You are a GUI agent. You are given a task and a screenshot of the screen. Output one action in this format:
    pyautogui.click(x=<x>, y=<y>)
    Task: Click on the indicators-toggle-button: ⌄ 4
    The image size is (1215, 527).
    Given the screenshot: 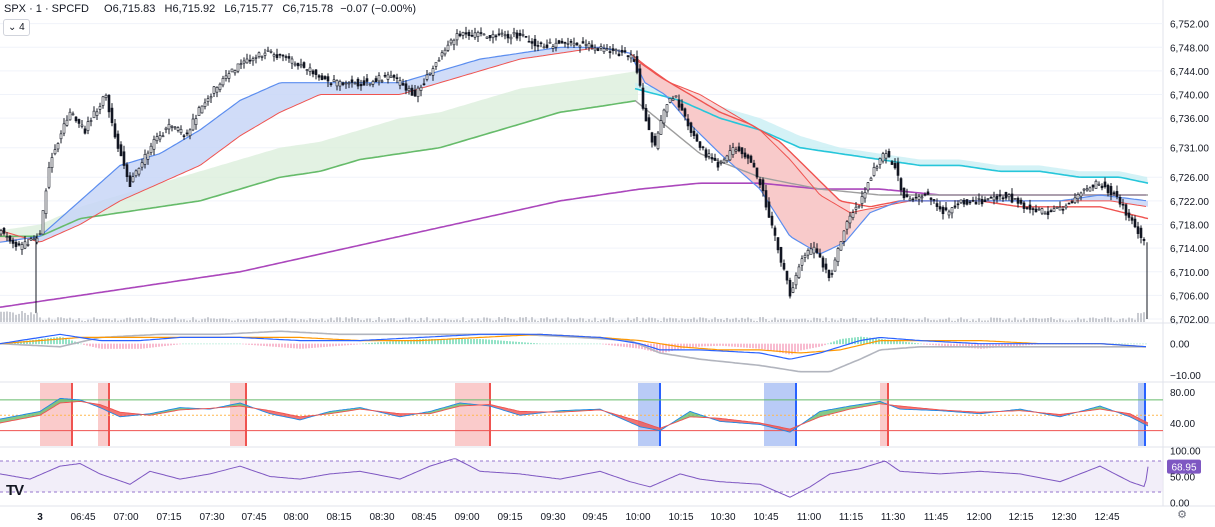 What is the action you would take?
    pyautogui.click(x=16, y=27)
    